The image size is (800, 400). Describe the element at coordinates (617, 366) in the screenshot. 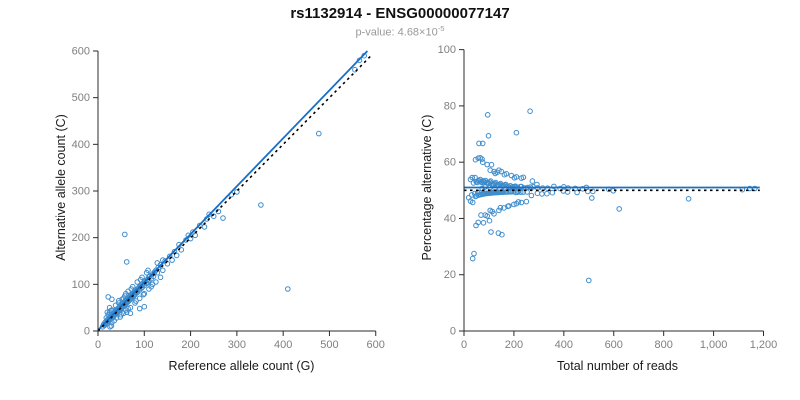

I see `x-axis-title: Total number of reads` at that location.